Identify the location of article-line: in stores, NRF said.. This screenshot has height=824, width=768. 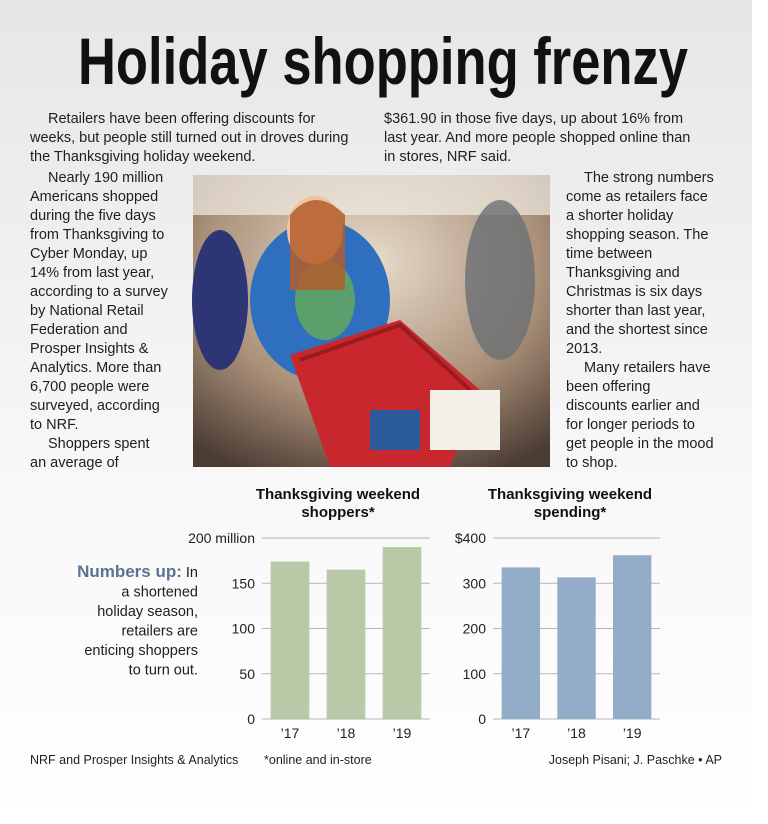
(447, 157).